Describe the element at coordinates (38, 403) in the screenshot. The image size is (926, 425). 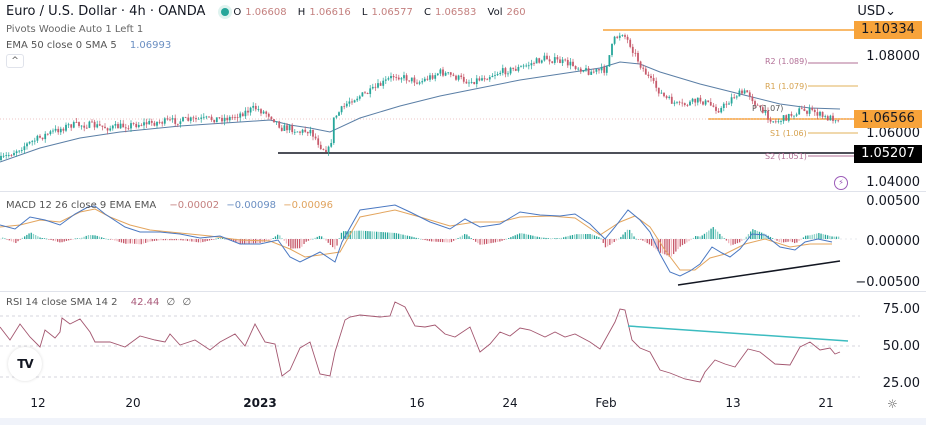
I see `time-axis-label: 12` at that location.